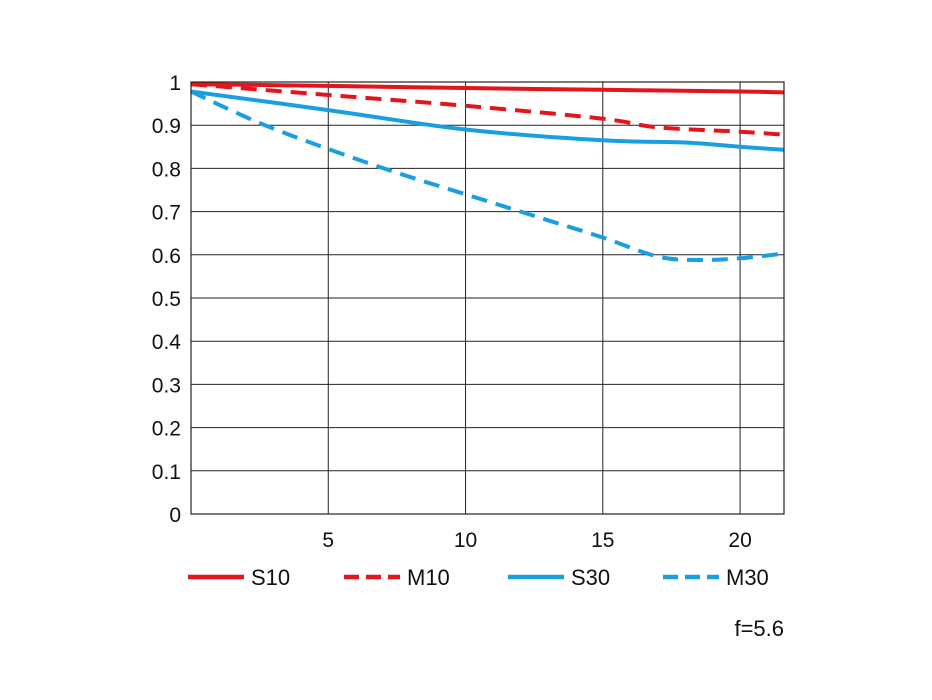 This screenshot has height=700, width=932. Describe the element at coordinates (166, 126) in the screenshot. I see `y-tick-label: 0.9` at that location.